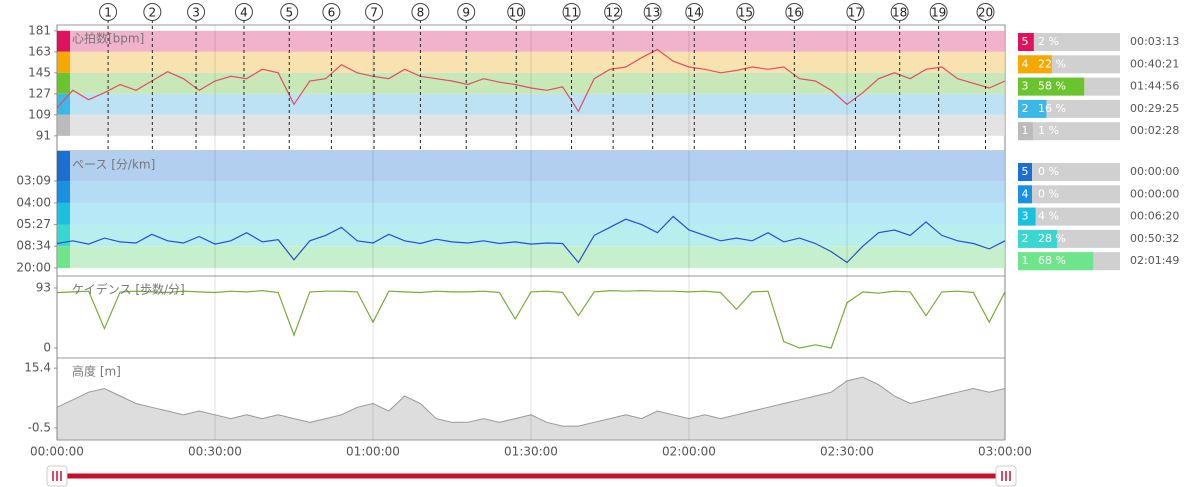  I want to click on x-tick-label: 01:30:00, so click(531, 452).